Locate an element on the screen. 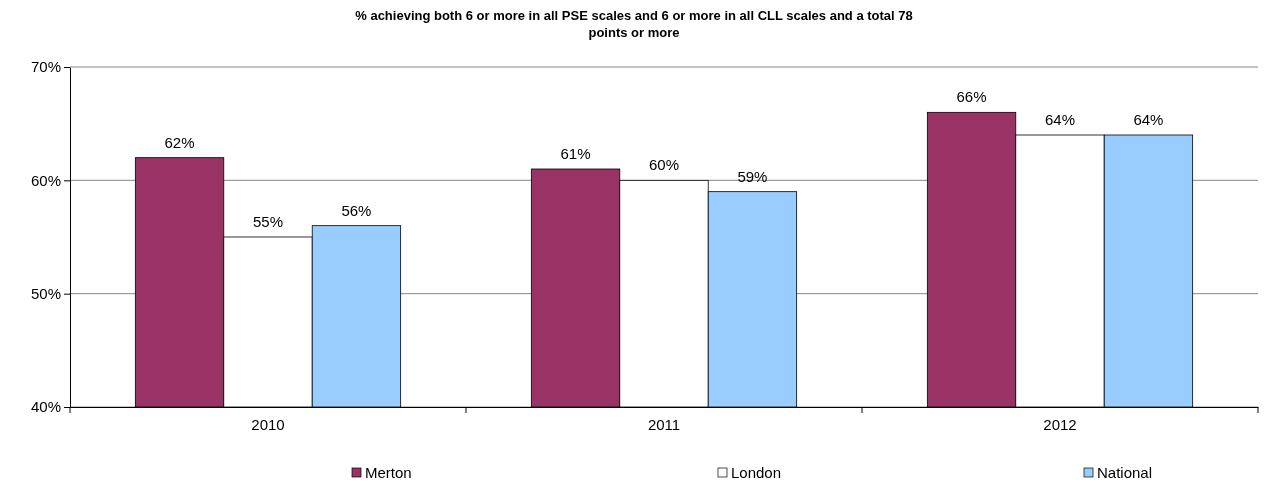 The image size is (1267, 484). y-tick-label: 60% is located at coordinates (45, 180).